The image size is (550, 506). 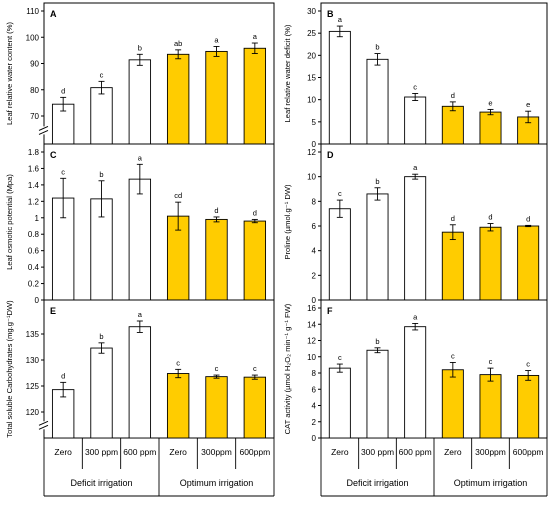 What do you see at coordinates (528, 104) in the screenshot?
I see `significance-letter: e` at bounding box center [528, 104].